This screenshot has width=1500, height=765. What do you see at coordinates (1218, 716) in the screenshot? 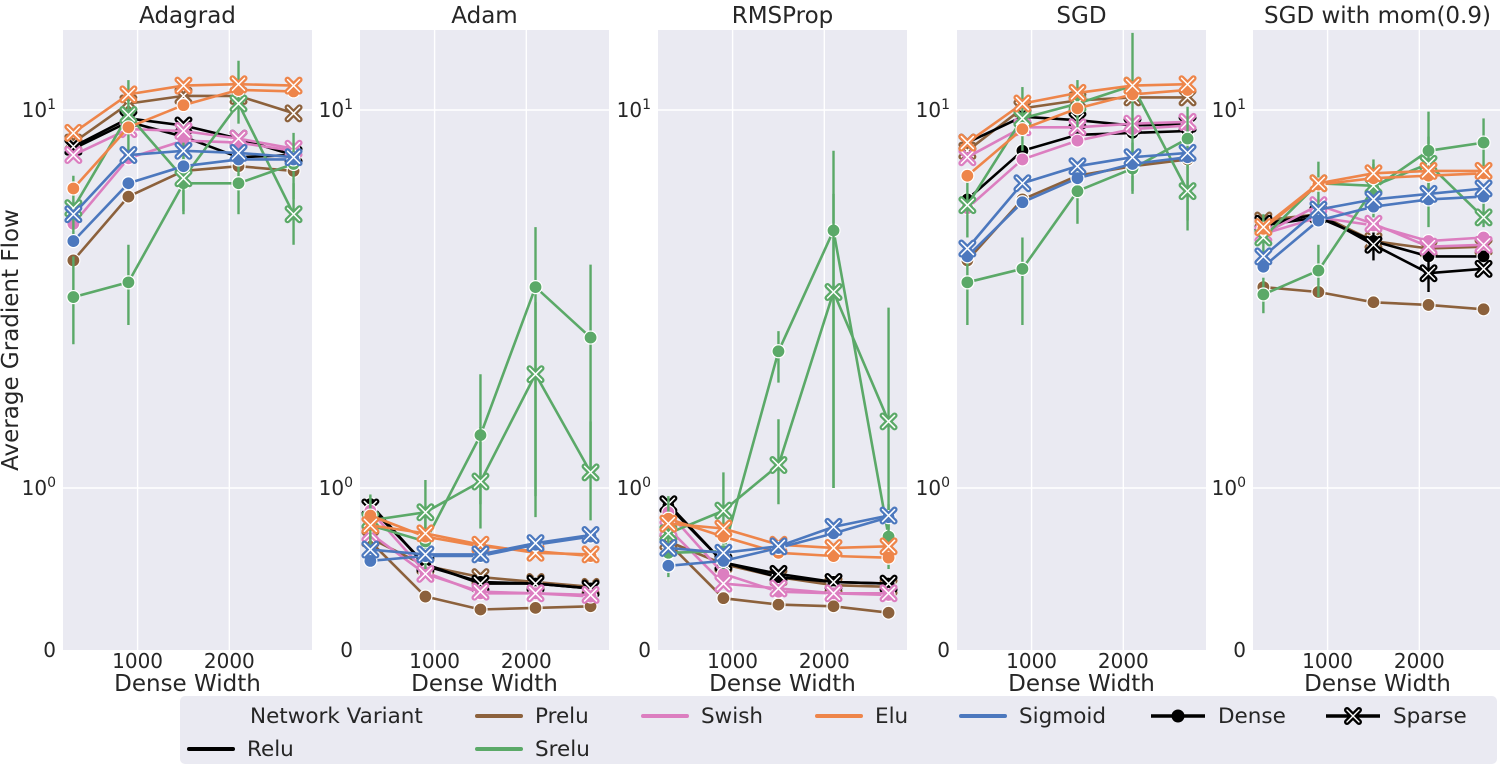
I see `legend-item-dense: Dense` at bounding box center [1218, 716].